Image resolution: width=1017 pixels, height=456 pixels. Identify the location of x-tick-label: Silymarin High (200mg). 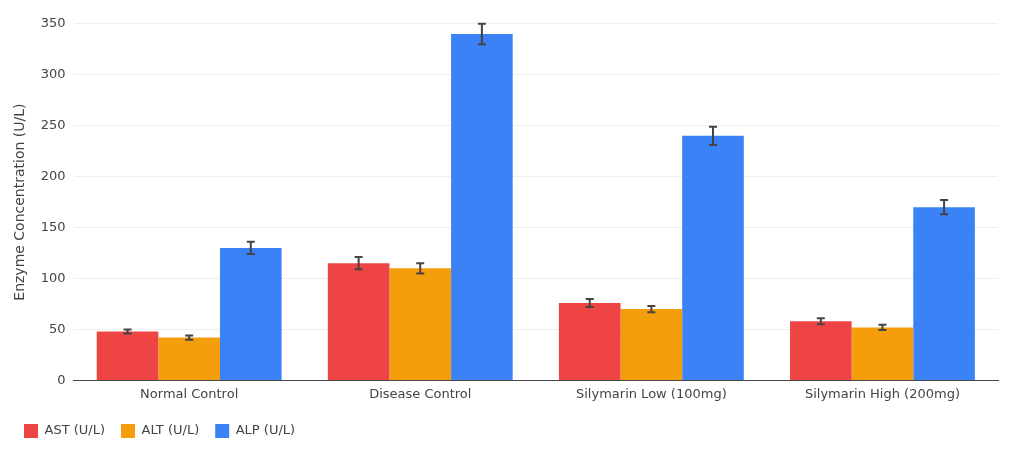
(882, 393).